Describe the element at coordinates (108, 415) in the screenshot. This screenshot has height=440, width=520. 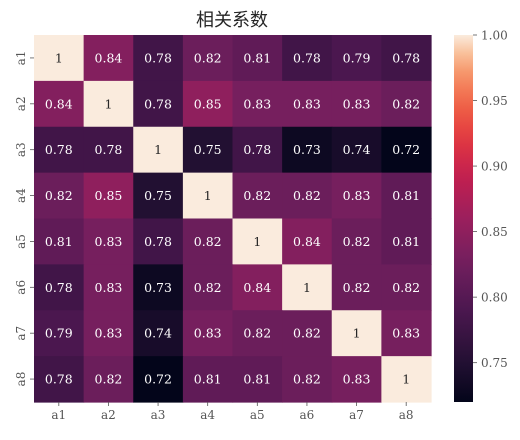
I see `x-tick-label: a2` at that location.